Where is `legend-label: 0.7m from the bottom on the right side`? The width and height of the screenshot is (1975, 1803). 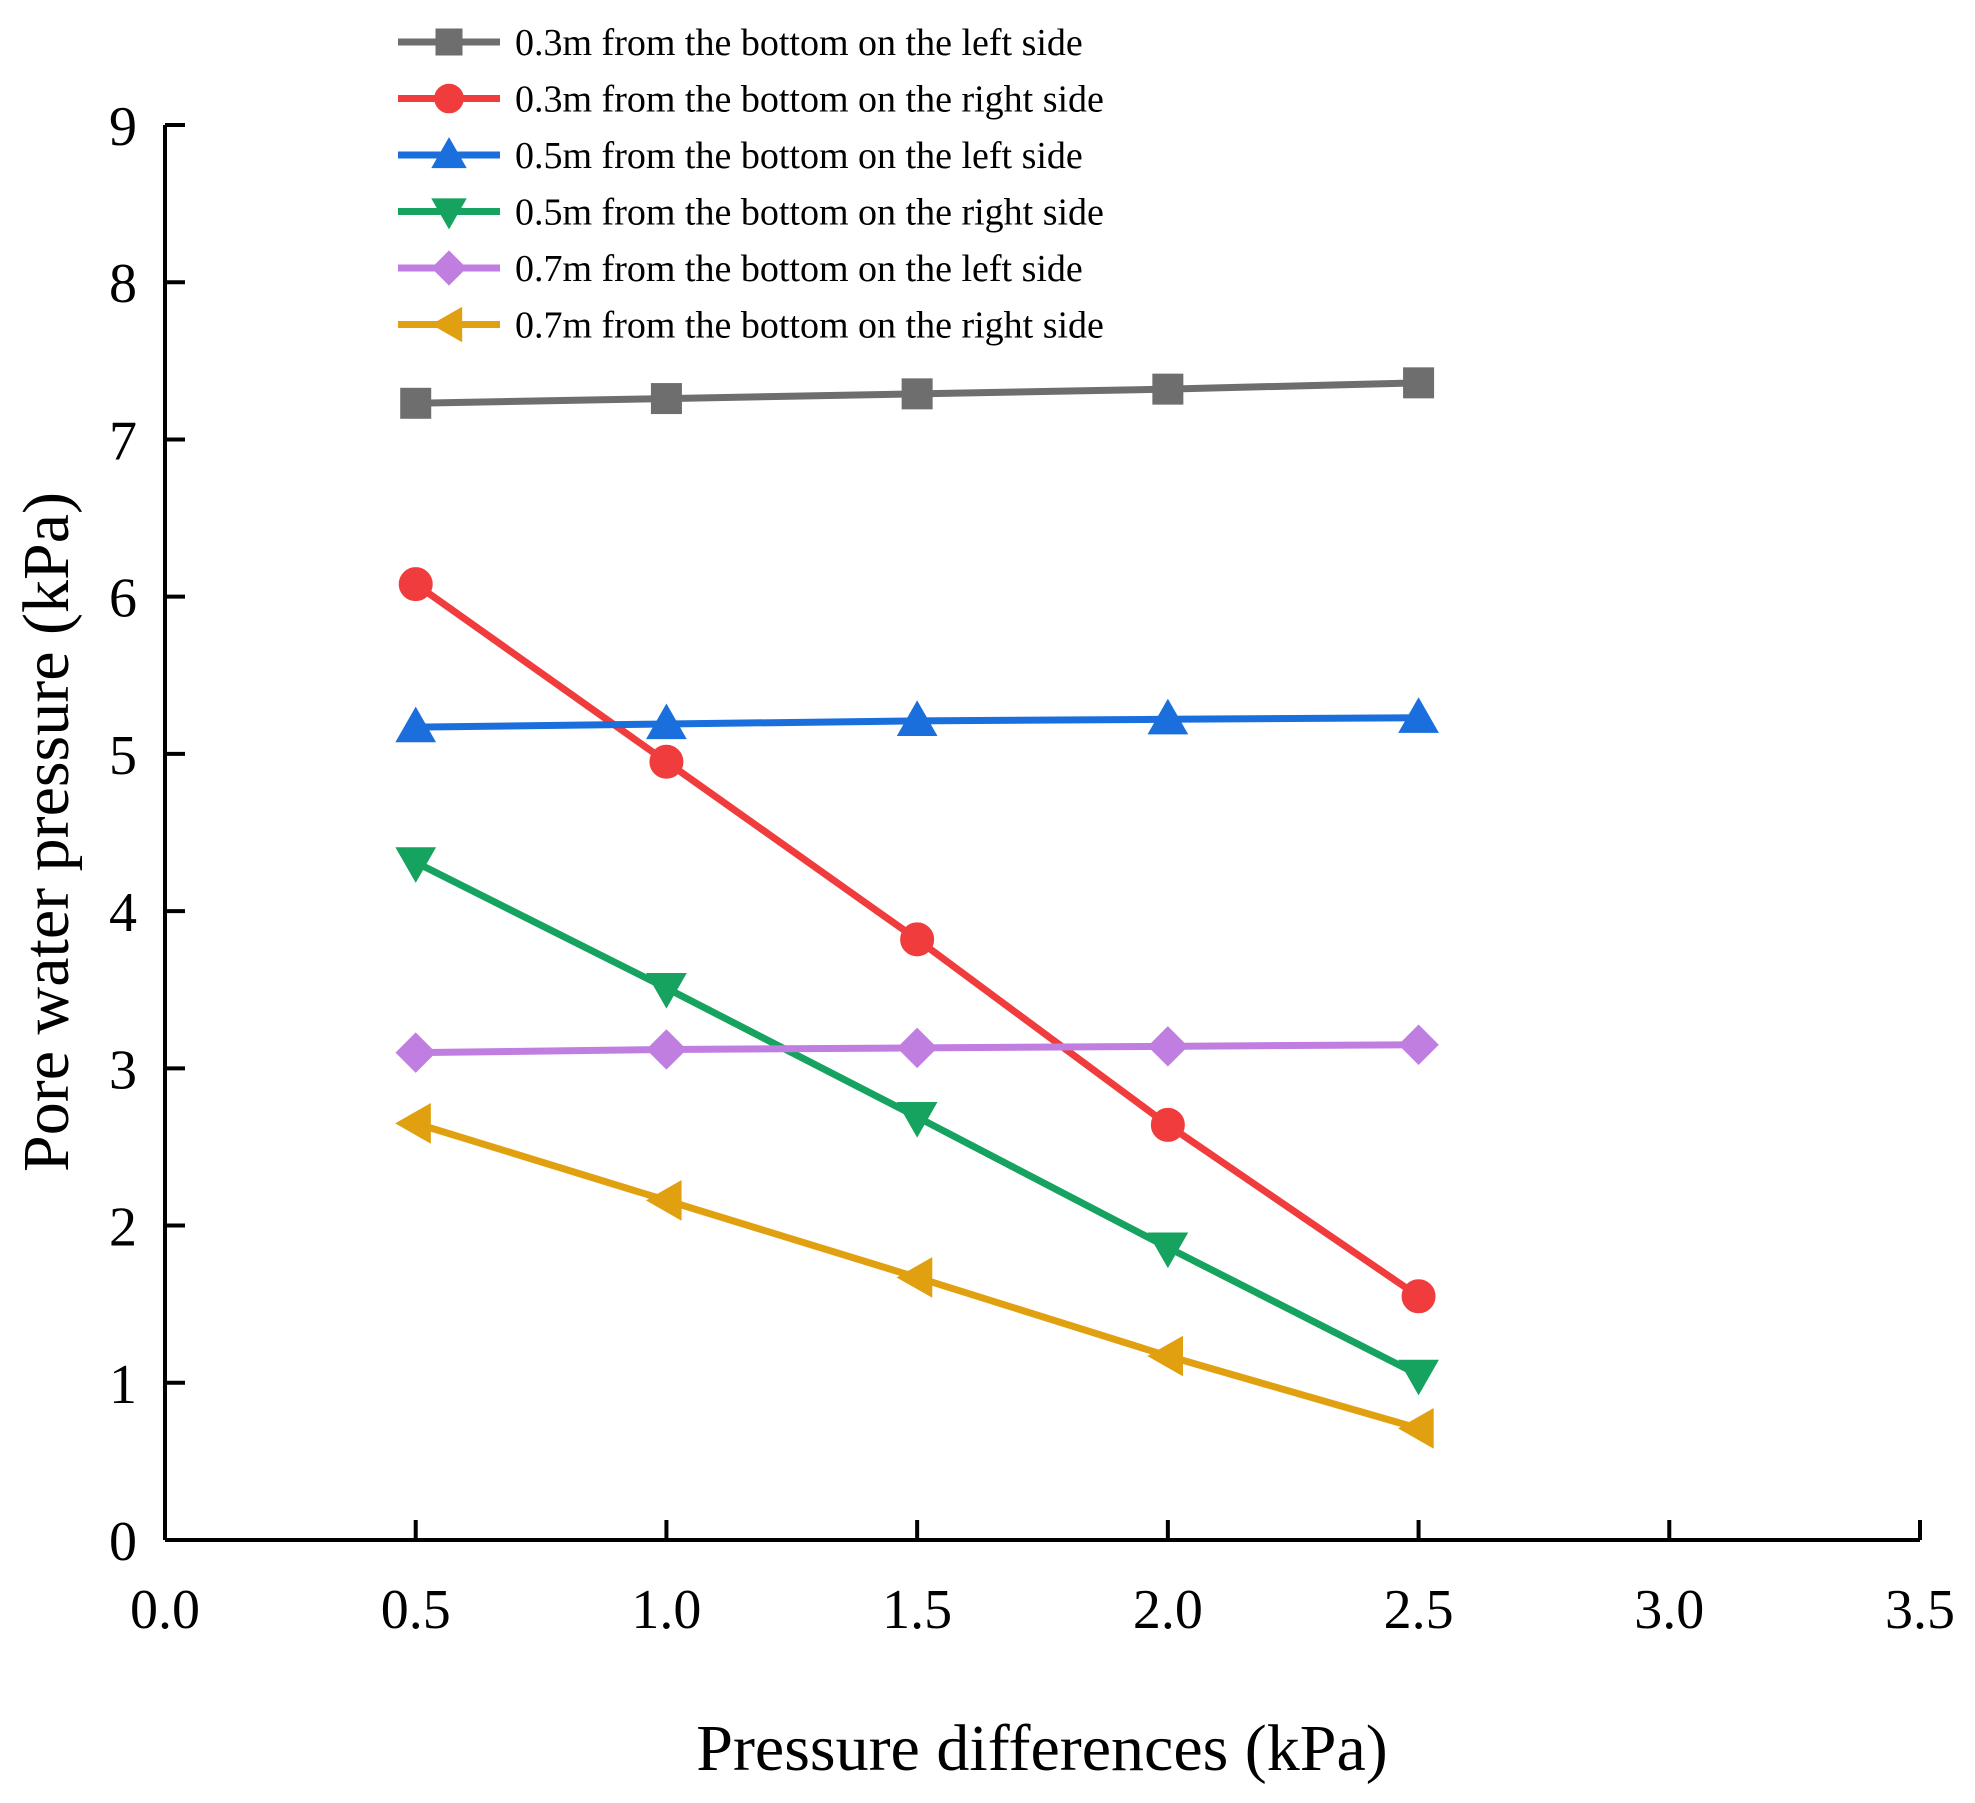
legend-label: 0.7m from the bottom on the right side is located at coordinates (809, 326).